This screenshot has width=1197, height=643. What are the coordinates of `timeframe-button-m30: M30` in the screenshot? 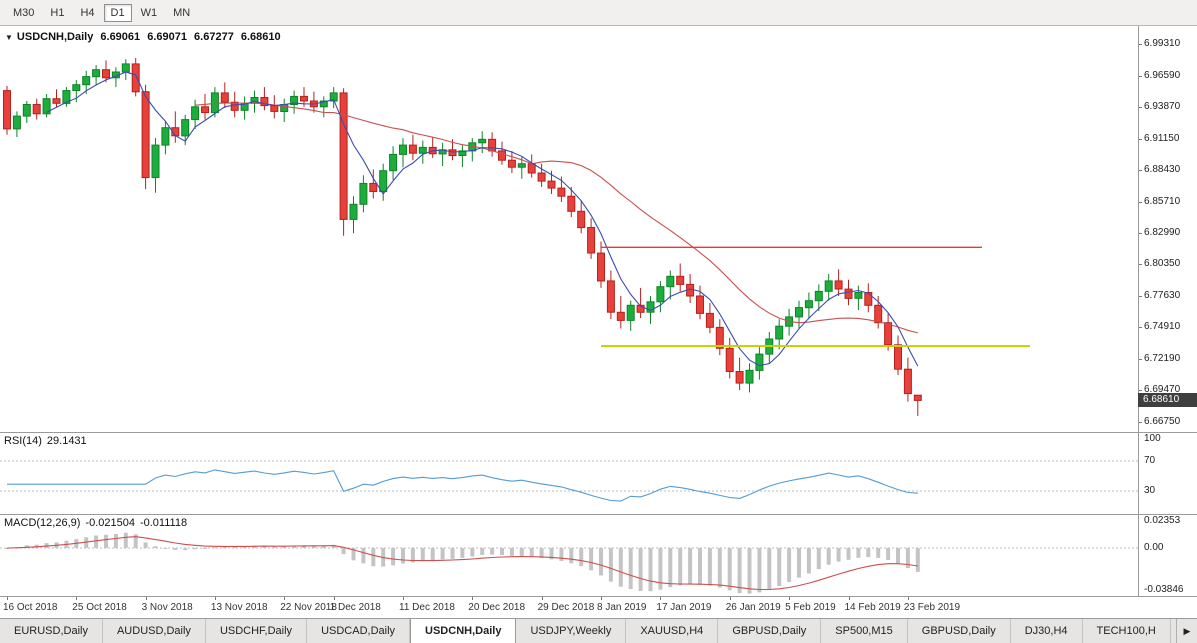 It's located at (24, 12).